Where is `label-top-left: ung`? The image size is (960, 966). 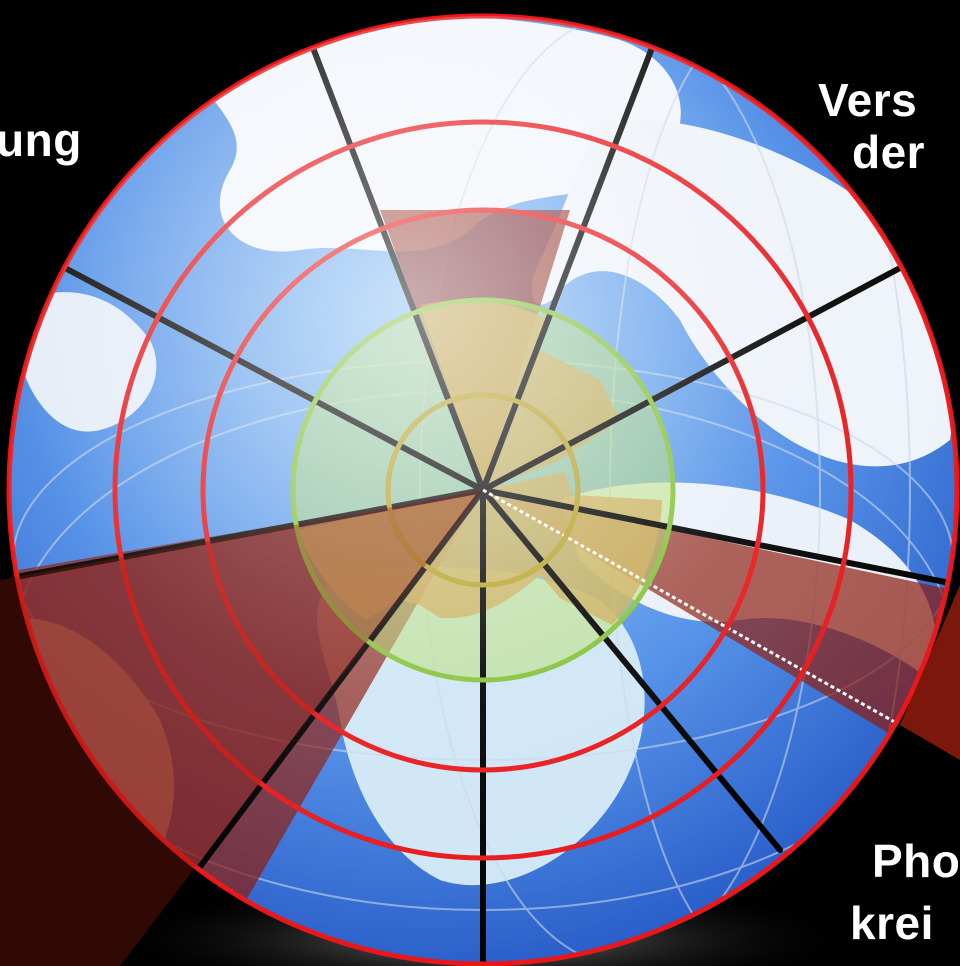
label-top-left: ung is located at coordinates (41, 140).